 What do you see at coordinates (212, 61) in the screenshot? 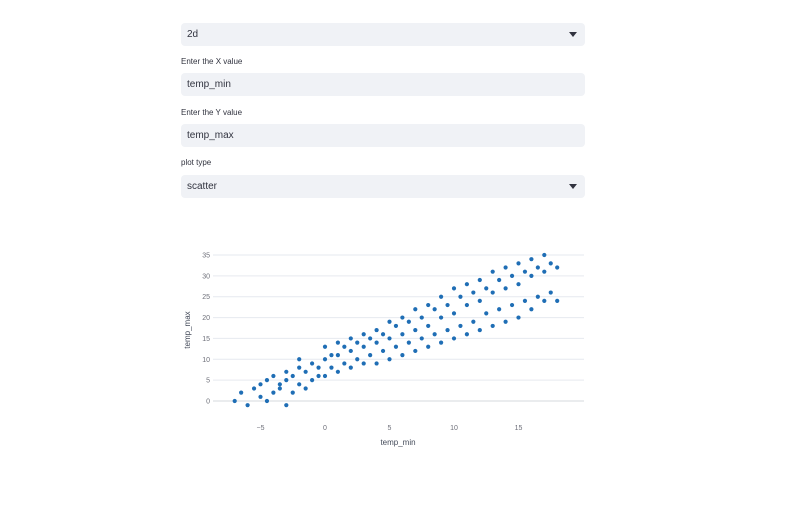
I see `x-input-label: Enter the X value` at bounding box center [212, 61].